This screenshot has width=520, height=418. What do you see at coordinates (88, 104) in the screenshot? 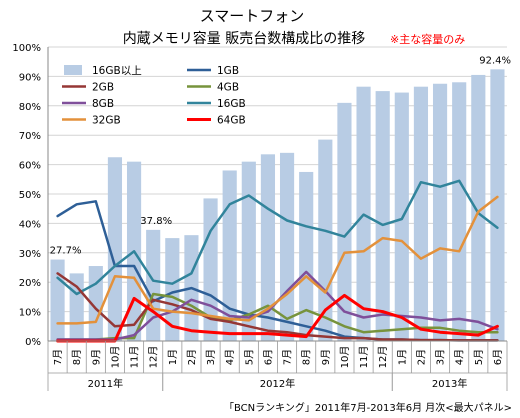
I see `legend-item-8gb: 8GB` at bounding box center [88, 104].